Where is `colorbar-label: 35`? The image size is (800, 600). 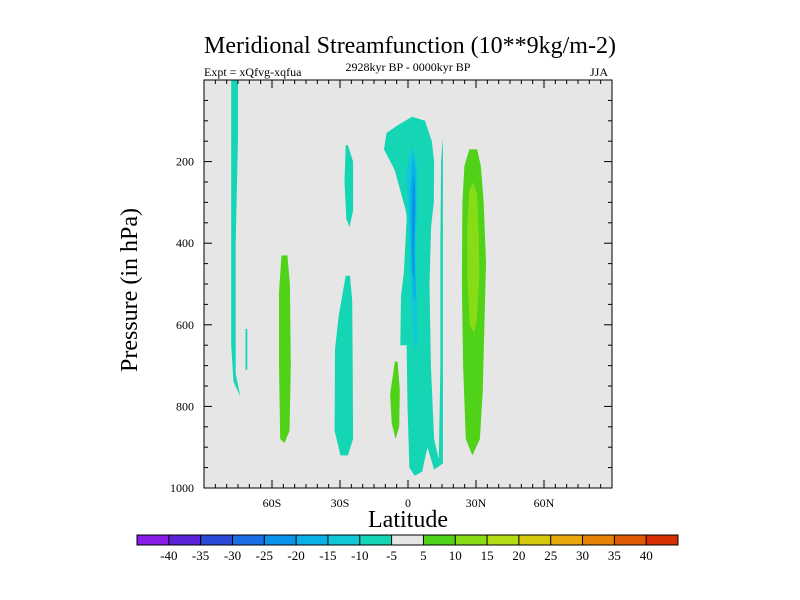
colorbar-label: 35 is located at coordinates (614, 555).